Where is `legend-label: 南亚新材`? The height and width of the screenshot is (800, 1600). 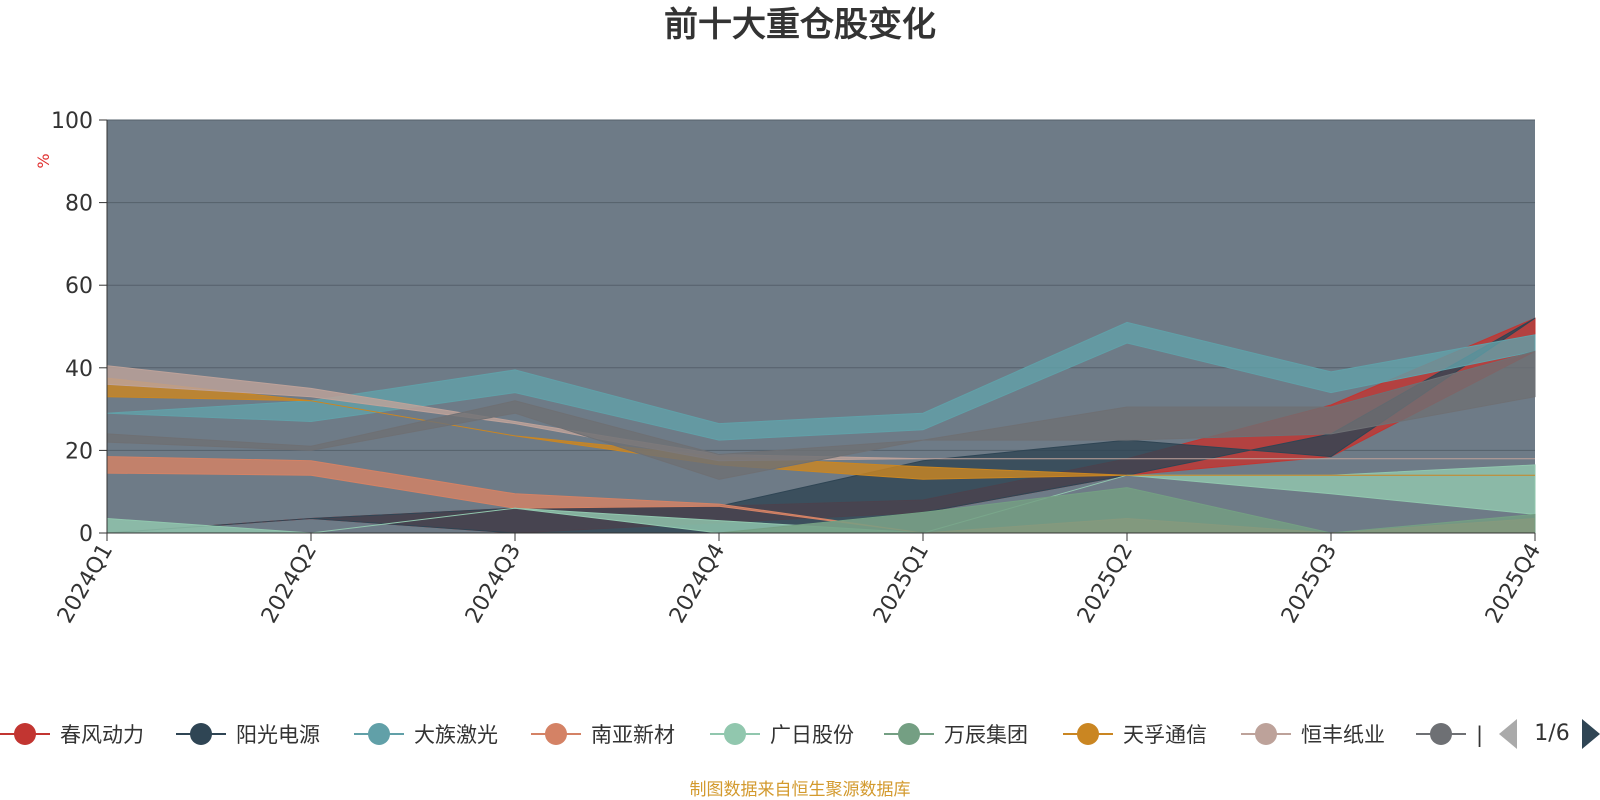 legend-label: 南亚新材 is located at coordinates (633, 735).